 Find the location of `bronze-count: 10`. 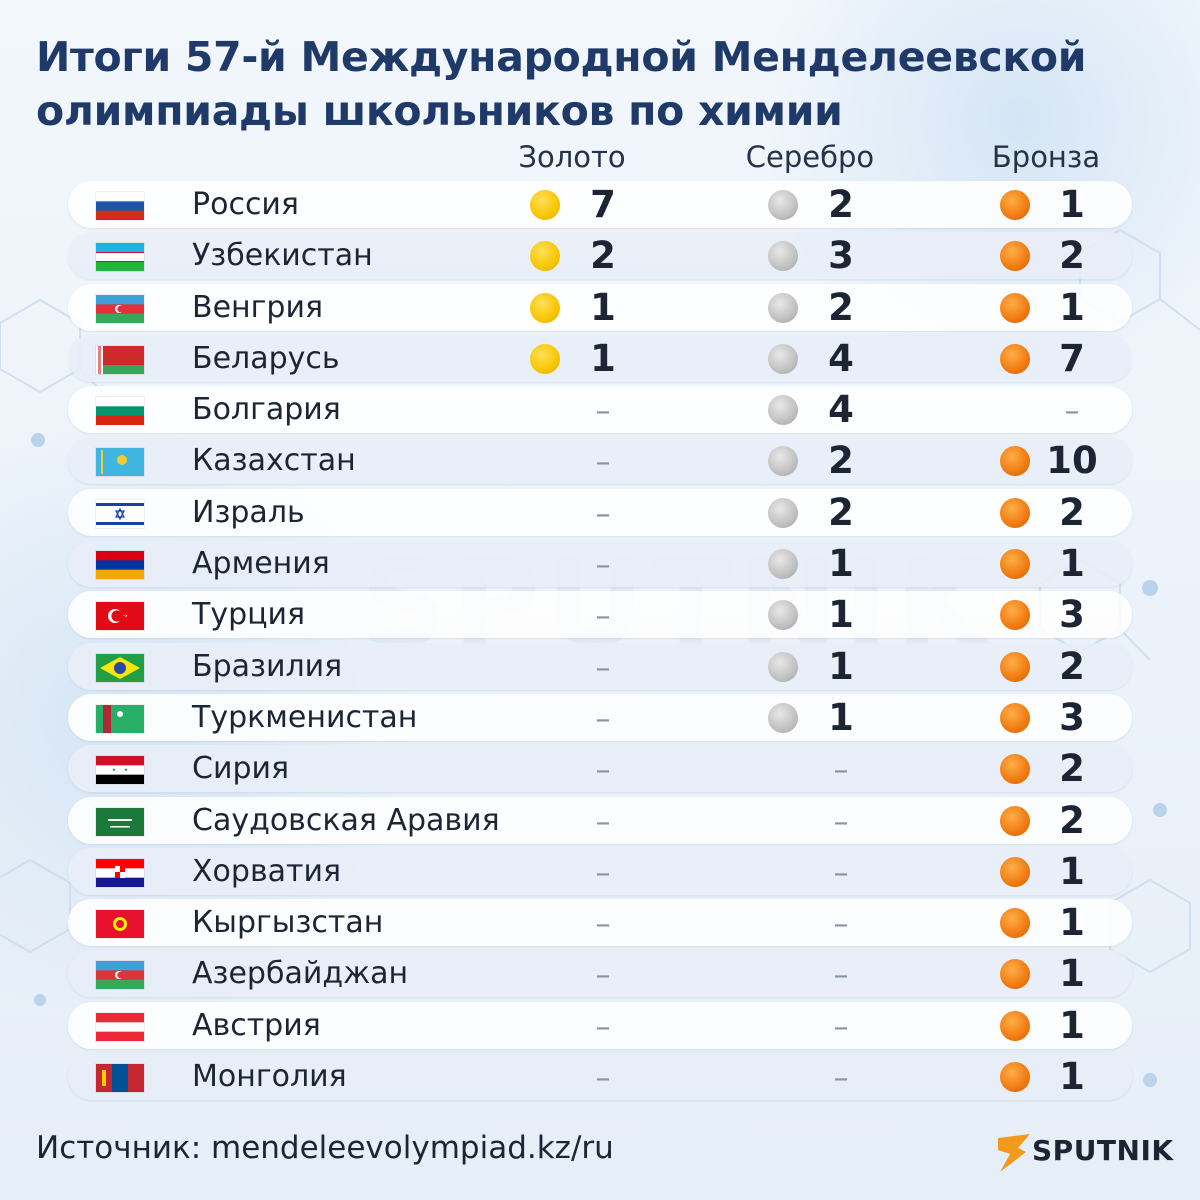

bronze-count: 10 is located at coordinates (1072, 461).